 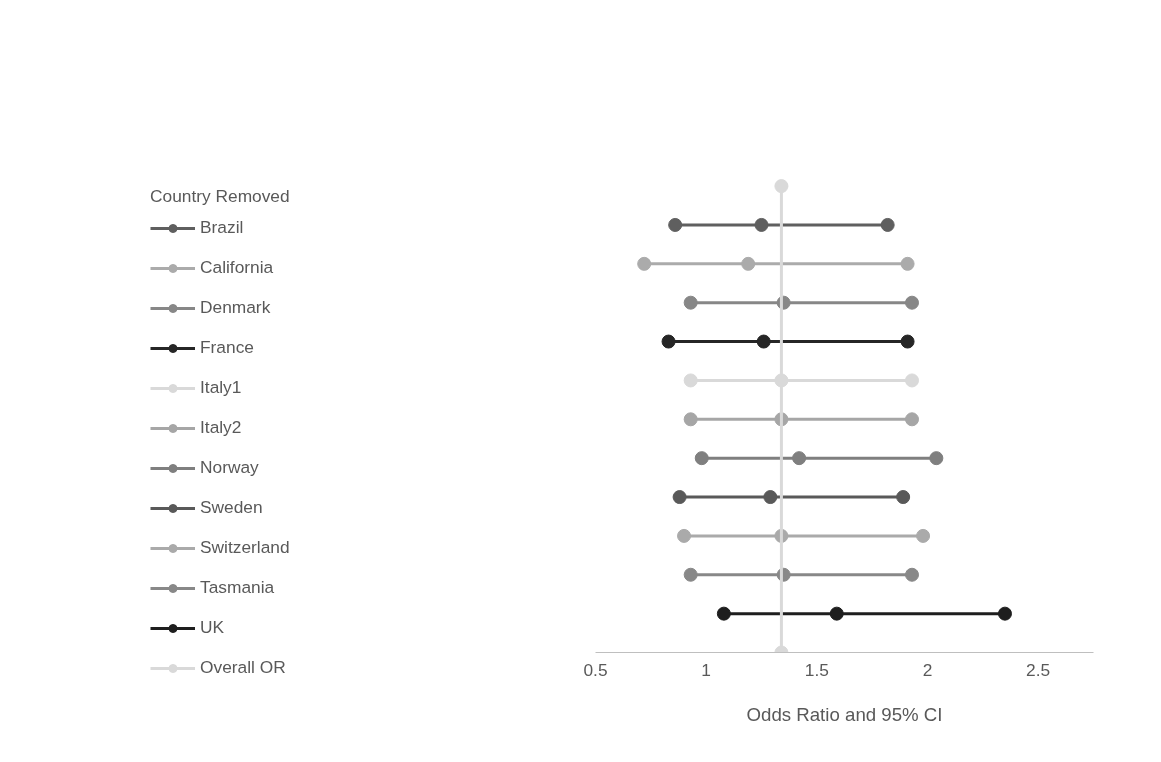 I want to click on legend-label: UK, so click(x=212, y=627).